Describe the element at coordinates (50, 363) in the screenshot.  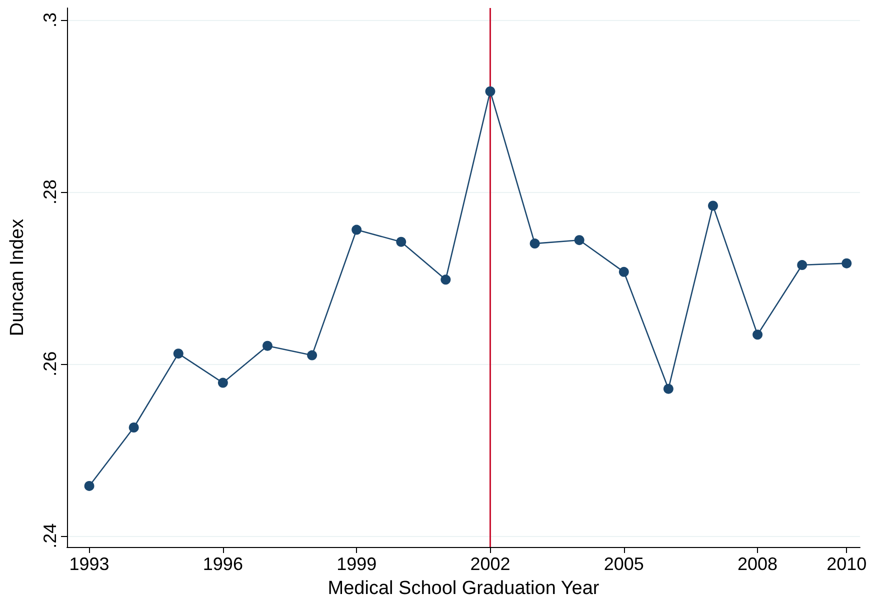
I see `y-tick-label: .26` at that location.